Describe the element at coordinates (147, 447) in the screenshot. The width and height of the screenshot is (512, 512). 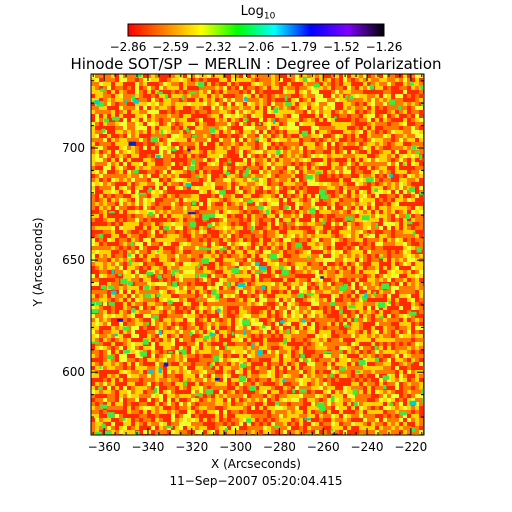
I see `x-tick-label: −340` at that location.